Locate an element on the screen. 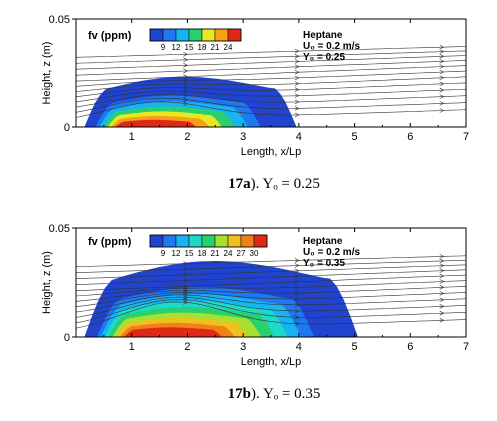 This screenshot has width=497, height=421. y-tick-label: 0.05 is located at coordinates (59, 20).